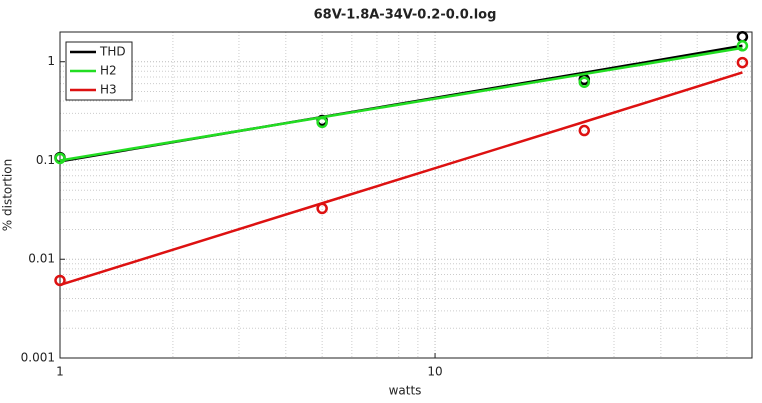 The width and height of the screenshot is (762, 403). I want to click on x-tick-label: 10, so click(434, 372).